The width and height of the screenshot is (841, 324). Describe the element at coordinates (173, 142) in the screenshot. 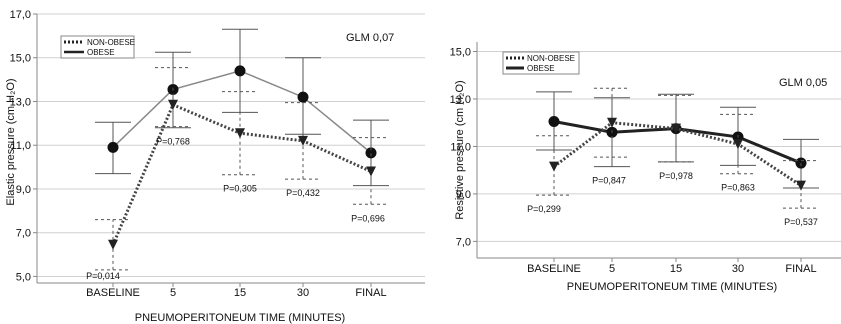

I see `elastic-p-value-label: P=0,768` at that location.